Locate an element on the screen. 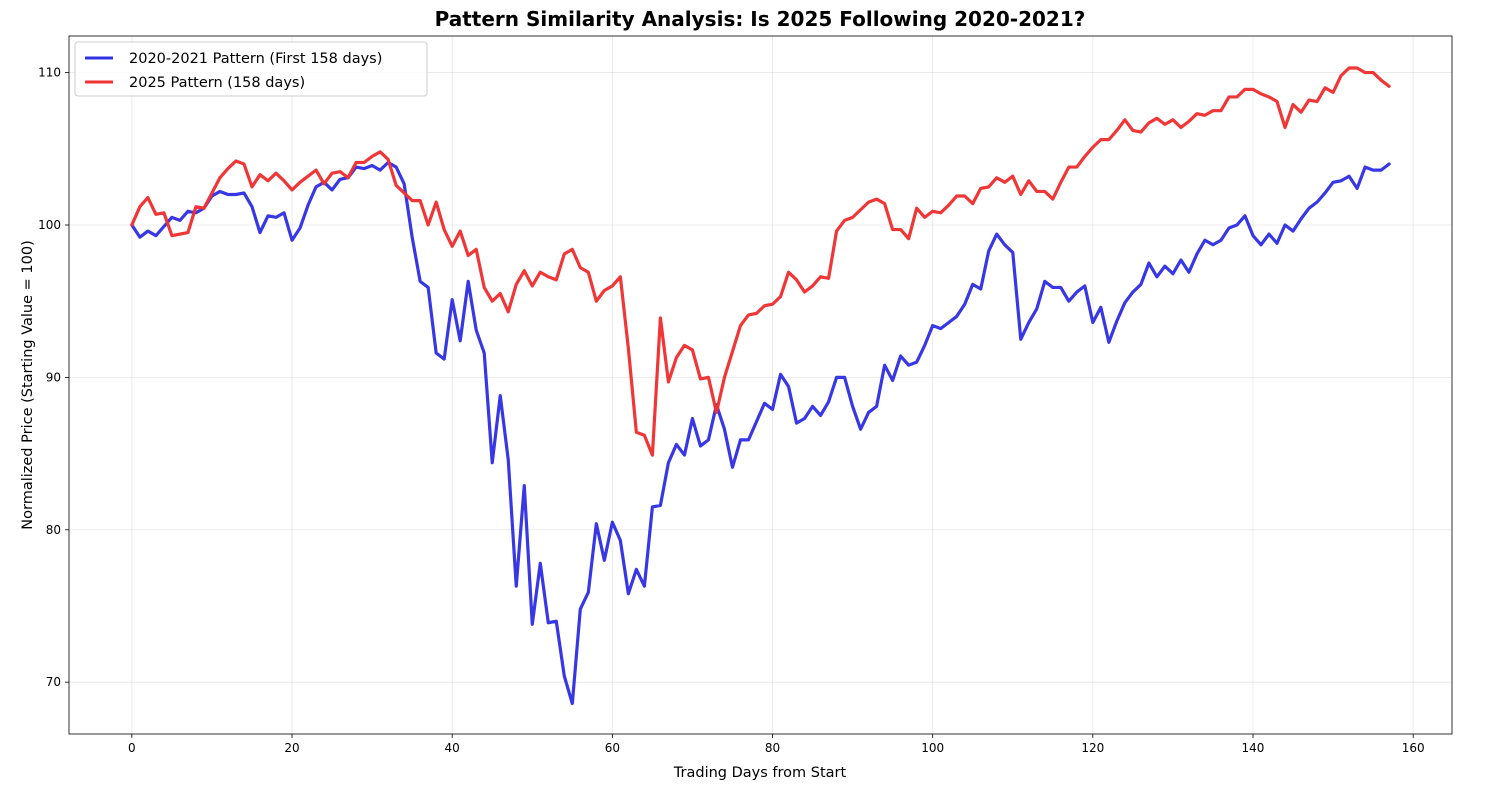  x-tick-label: 160 is located at coordinates (1413, 748).